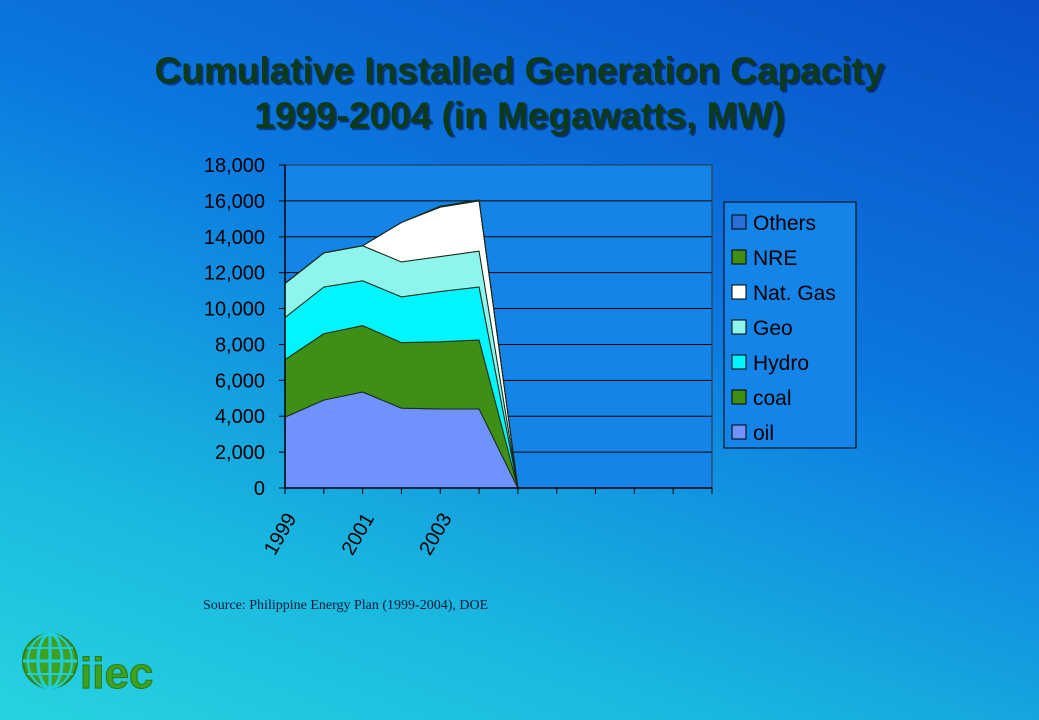 This screenshot has width=1039, height=720. What do you see at coordinates (772, 398) in the screenshot?
I see `legend-label: coal` at bounding box center [772, 398].